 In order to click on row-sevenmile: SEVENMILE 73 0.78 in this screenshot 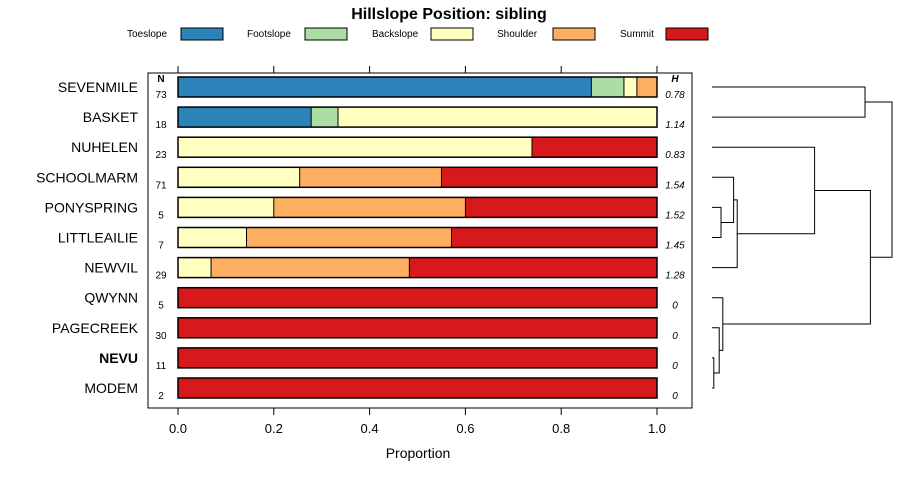, I will do `click(371, 88)`.